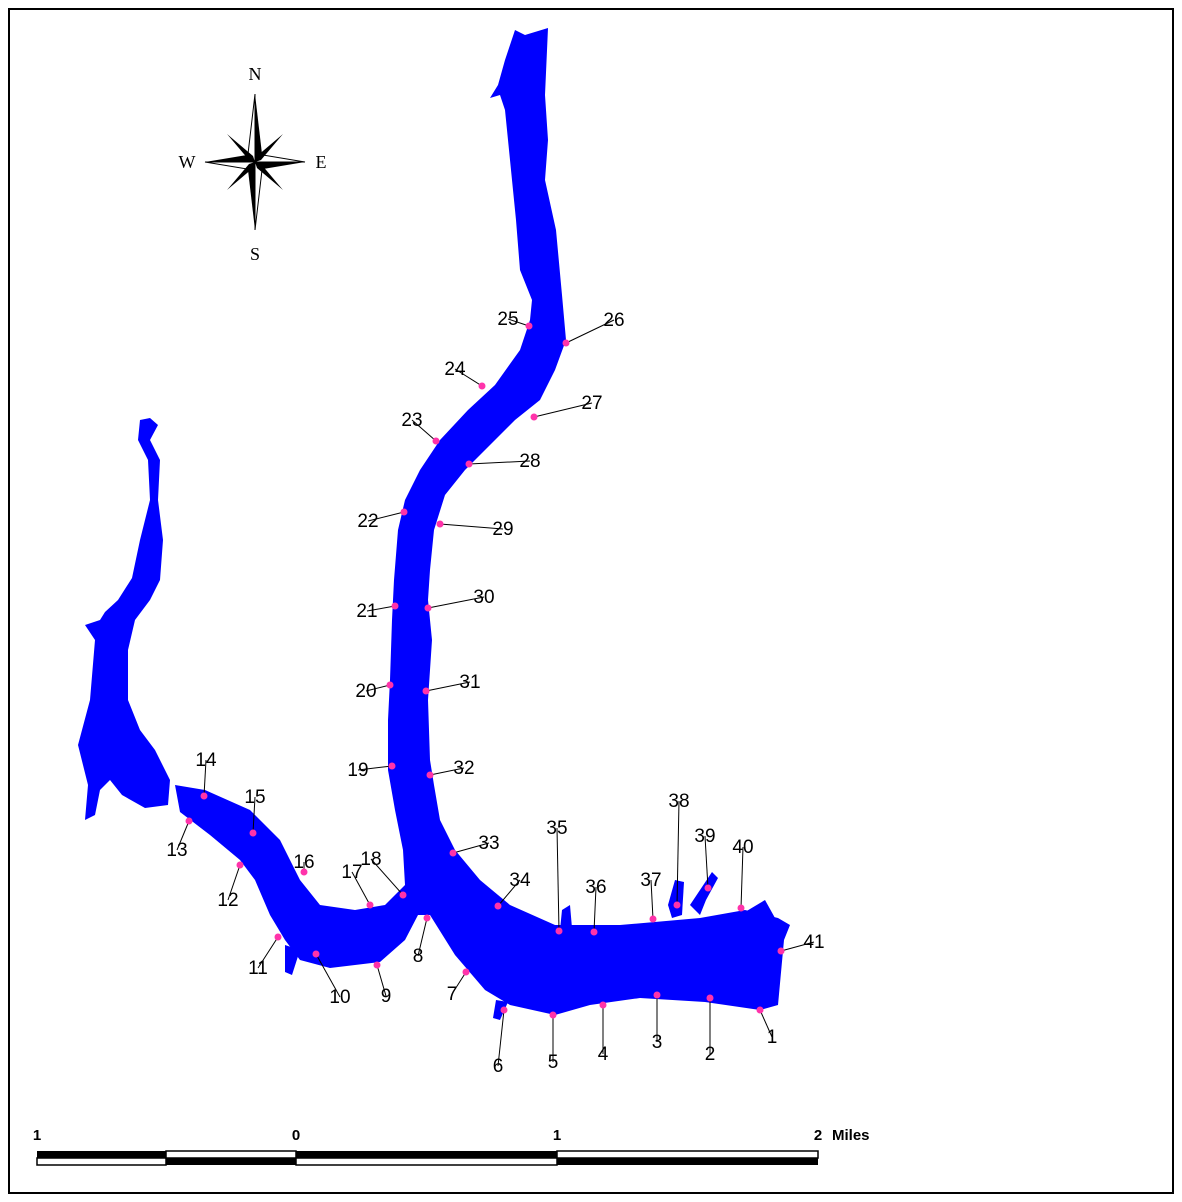 The height and width of the screenshot is (1202, 1182). I want to click on sampling-site-label: 8, so click(418, 956).